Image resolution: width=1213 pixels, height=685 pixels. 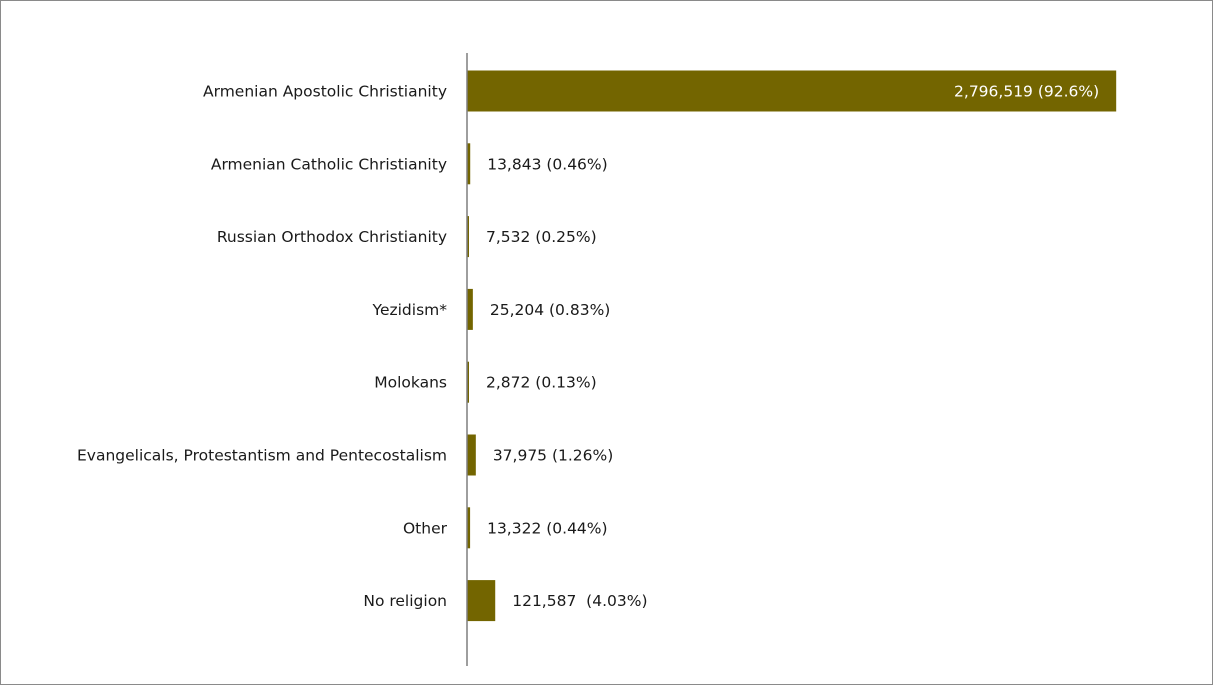 What do you see at coordinates (547, 528) in the screenshot?
I see `data-label-6: 13,322 (0.44%)` at bounding box center [547, 528].